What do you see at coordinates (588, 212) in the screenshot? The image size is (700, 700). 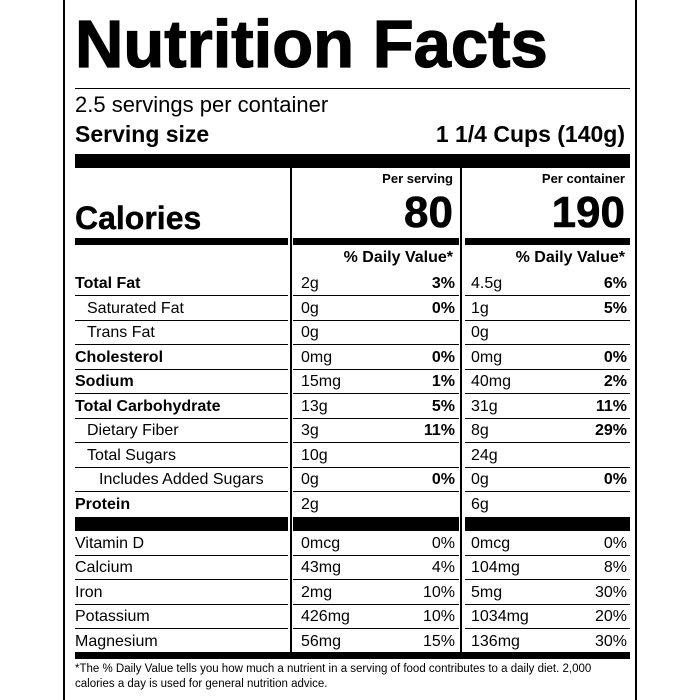 I see `calories-per-container: 190` at bounding box center [588, 212].